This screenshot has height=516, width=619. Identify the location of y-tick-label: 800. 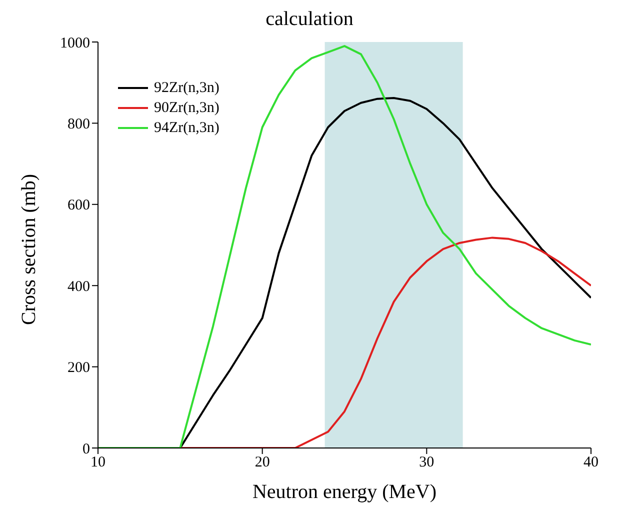
(79, 124).